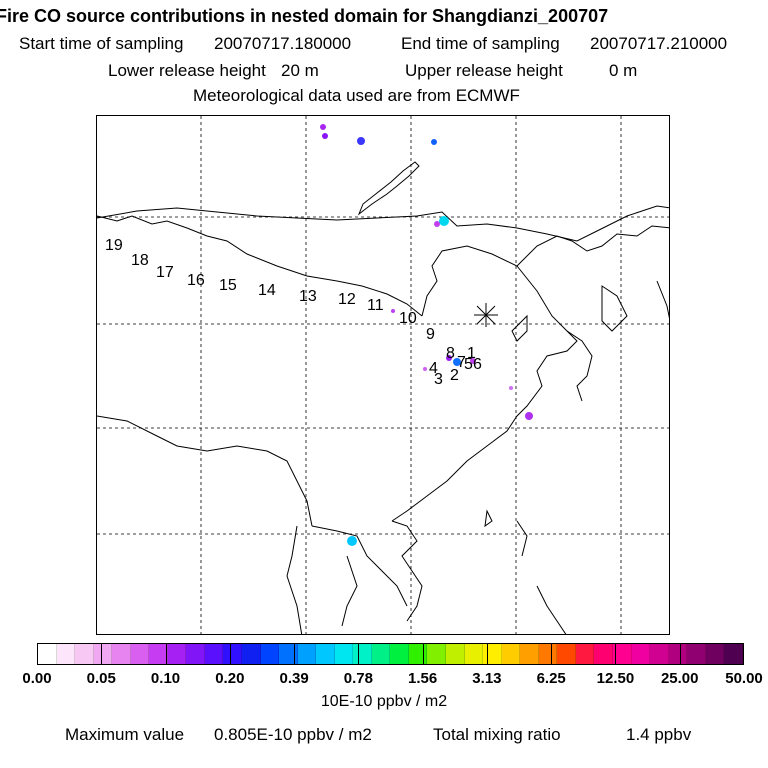  Describe the element at coordinates (480, 43) in the screenshot. I see `end-time-label: End time of sampling` at that location.